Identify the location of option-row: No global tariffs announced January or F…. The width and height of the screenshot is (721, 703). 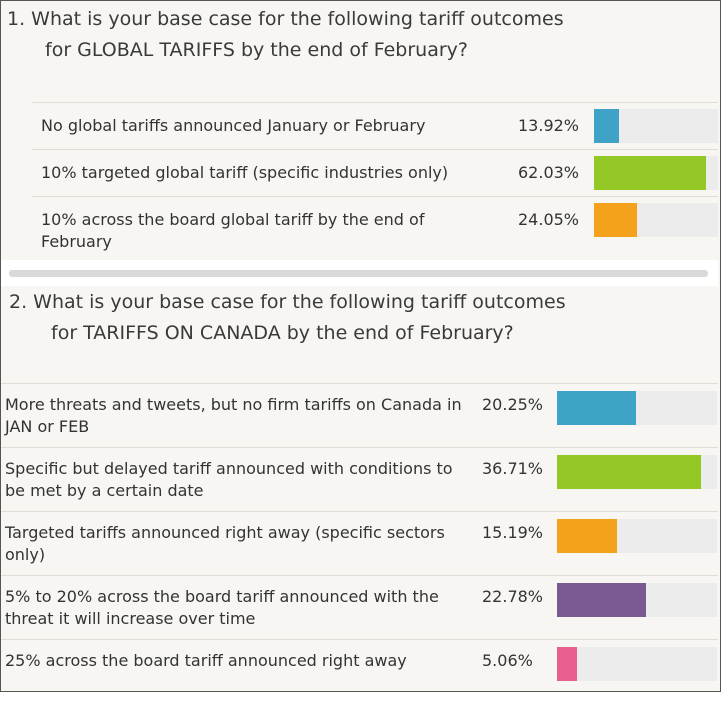
(375, 125).